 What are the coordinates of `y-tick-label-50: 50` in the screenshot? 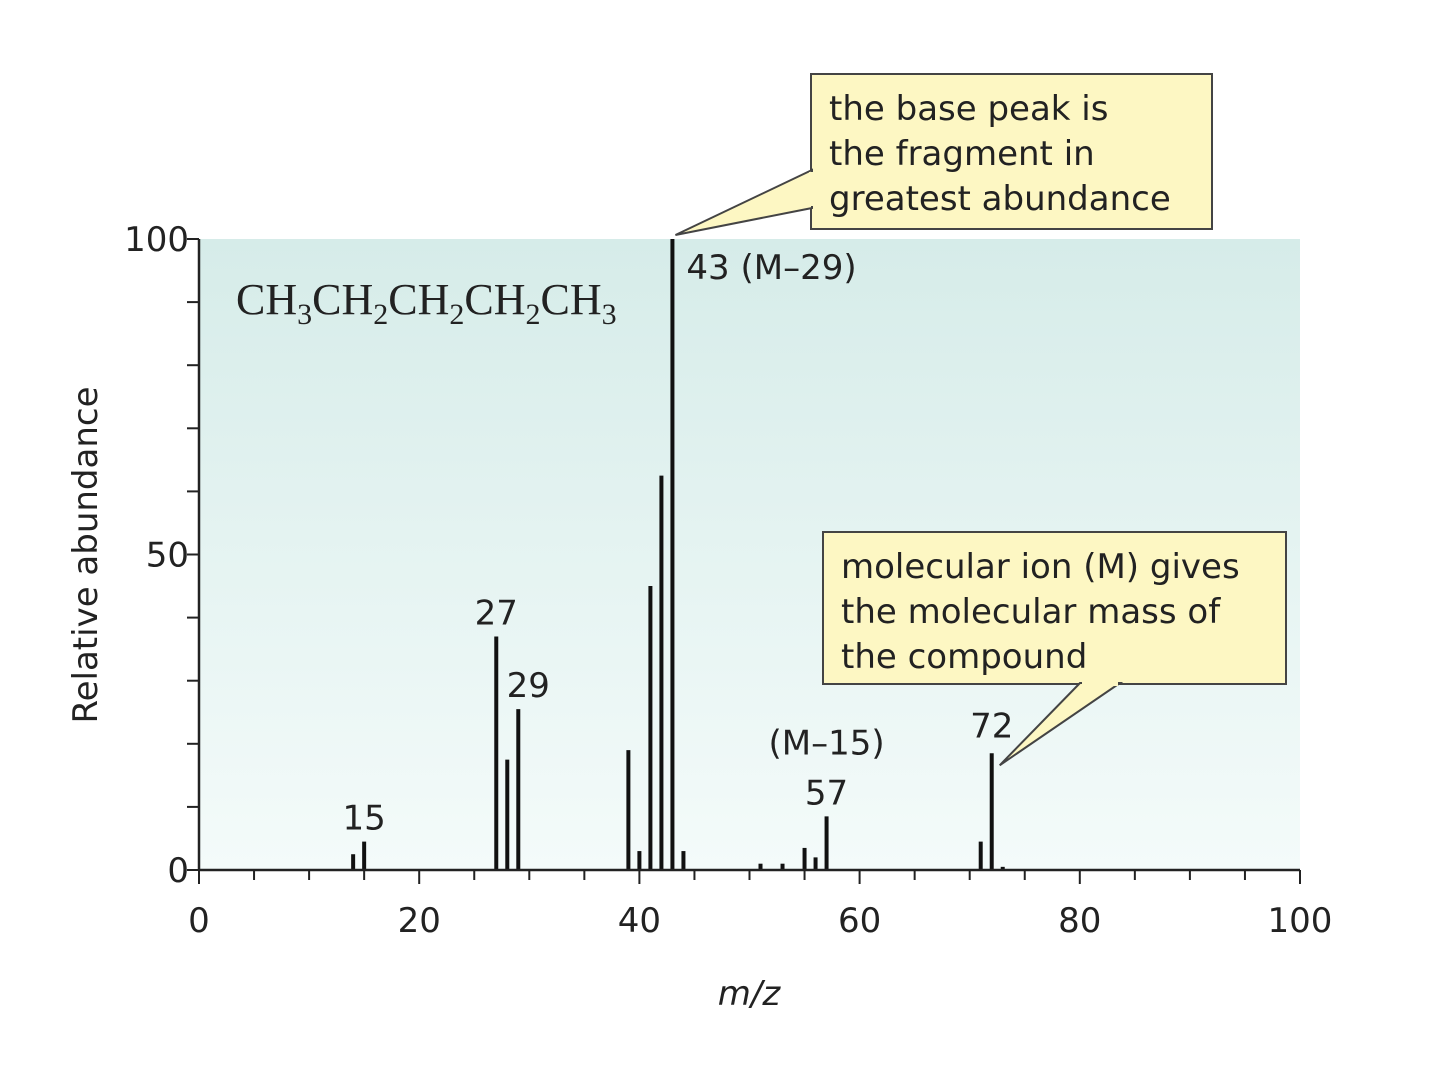 It's located at (167, 556).